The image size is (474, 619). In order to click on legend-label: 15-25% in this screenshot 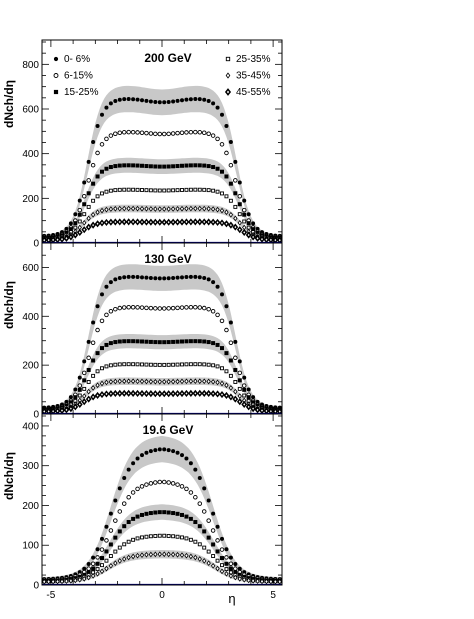, I will do `click(81, 92)`.